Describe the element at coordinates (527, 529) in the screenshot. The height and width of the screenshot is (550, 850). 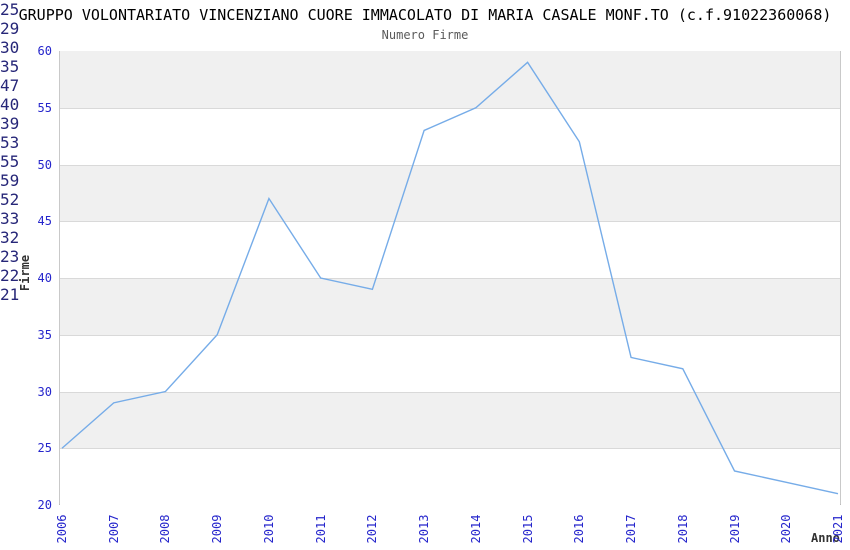
I see `x-axis-tick-label: 2015` at that location.